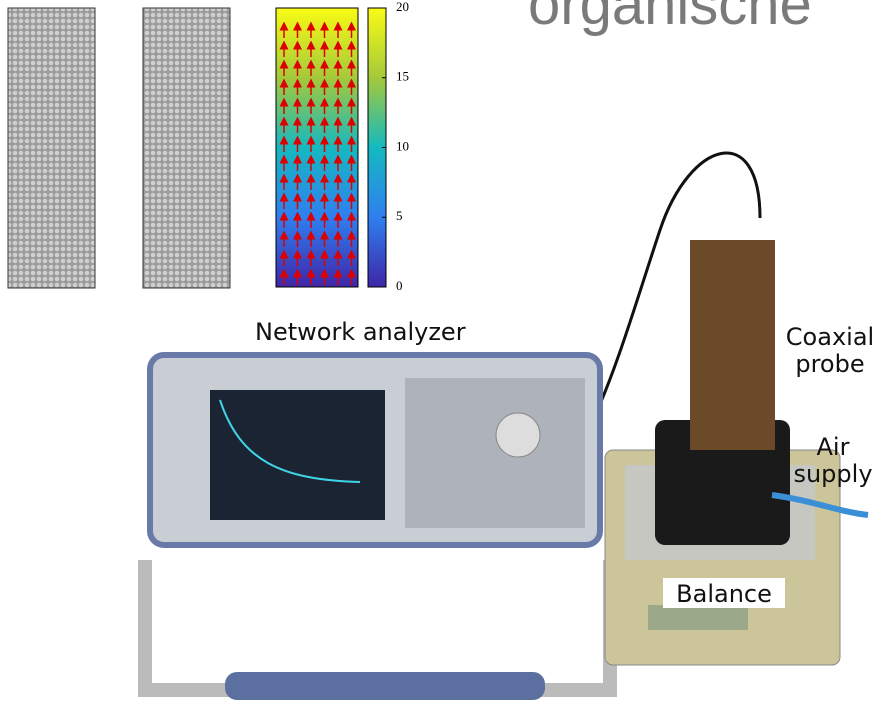 This screenshot has width=885, height=708. I want to click on balance-label-box, so click(724, 593).